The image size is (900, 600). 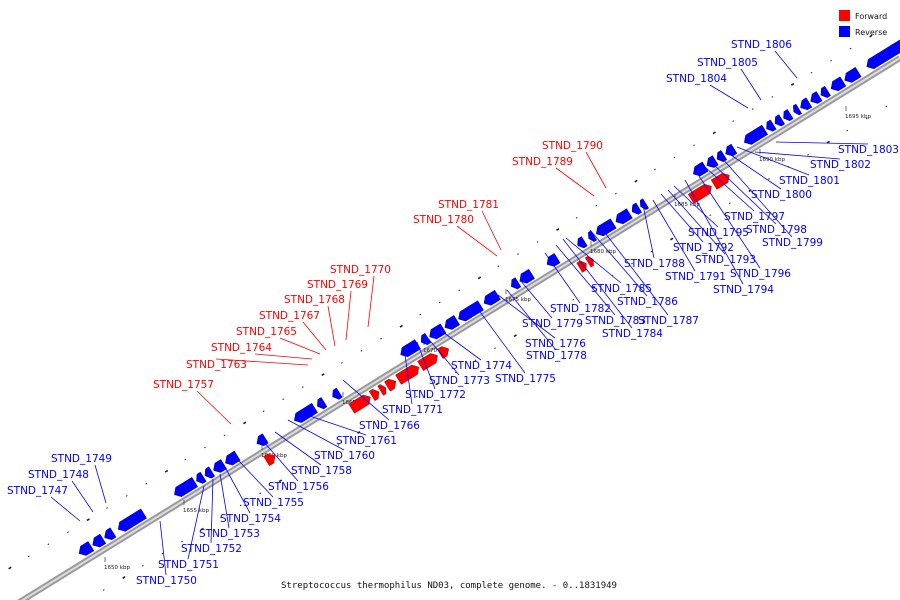 I want to click on gene-label: STND_1774, so click(x=481, y=366).